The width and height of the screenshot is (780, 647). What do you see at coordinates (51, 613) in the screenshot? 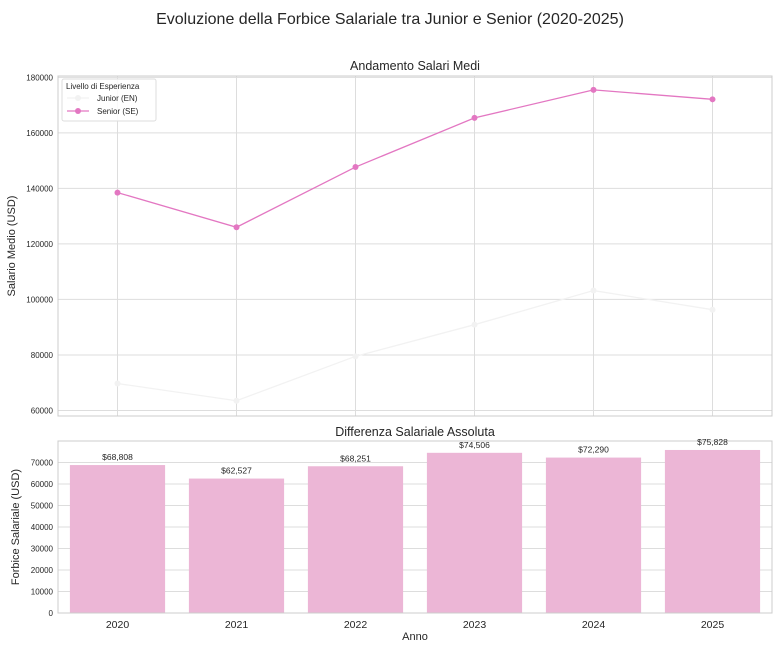
I see `bar-chart-y-tick-label: 0` at bounding box center [51, 613].